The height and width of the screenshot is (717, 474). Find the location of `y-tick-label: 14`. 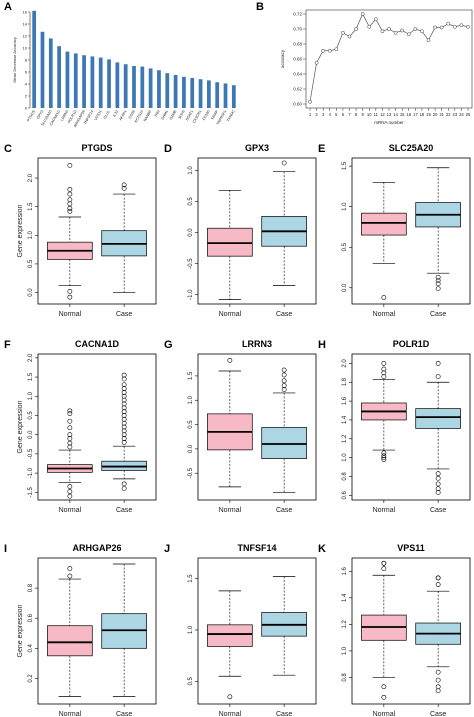

y-tick-label: 14 is located at coordinates (25, 24).